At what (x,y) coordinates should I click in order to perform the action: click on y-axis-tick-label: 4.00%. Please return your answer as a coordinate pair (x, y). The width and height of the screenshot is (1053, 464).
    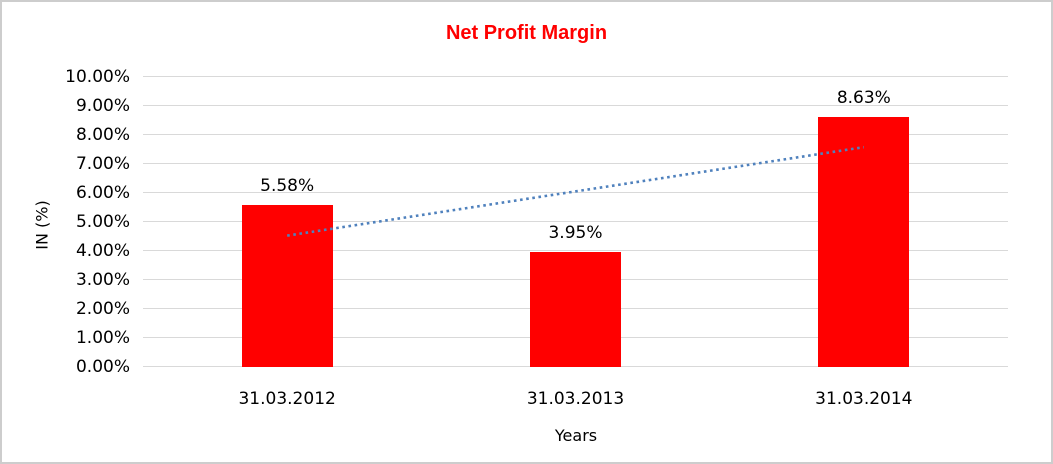
    Looking at the image, I should click on (102, 251).